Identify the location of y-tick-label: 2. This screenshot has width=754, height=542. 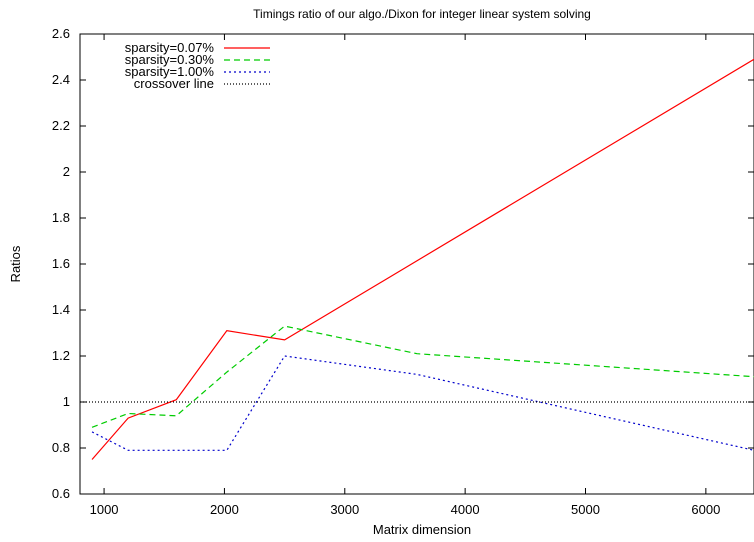
(66, 171).